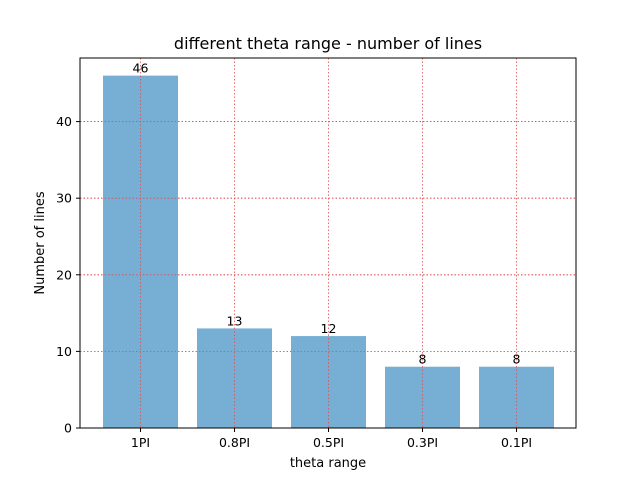 The image size is (640, 480). Describe the element at coordinates (64, 198) in the screenshot. I see `y-tick-label: 30` at that location.